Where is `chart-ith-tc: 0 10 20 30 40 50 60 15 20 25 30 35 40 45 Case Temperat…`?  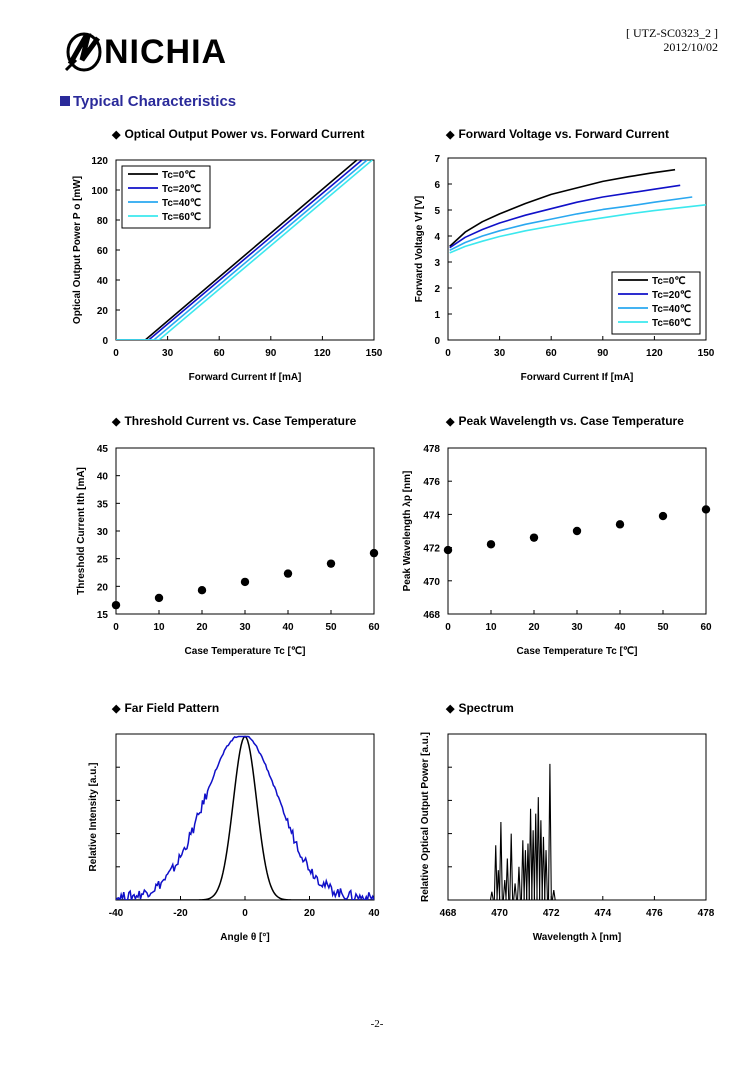 chart-ith-tc: 0 10 20 30 40 50 60 15 20 25 30 35 40 45 Case Temperat… is located at coordinates (225, 561).